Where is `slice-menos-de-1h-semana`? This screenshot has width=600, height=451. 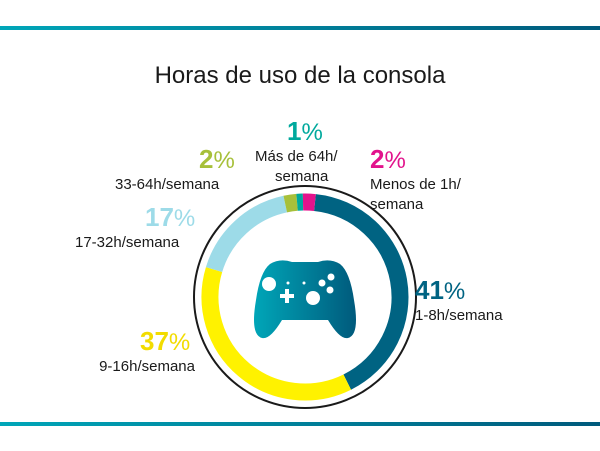 slice-menos-de-1h-semana is located at coordinates (309, 202).